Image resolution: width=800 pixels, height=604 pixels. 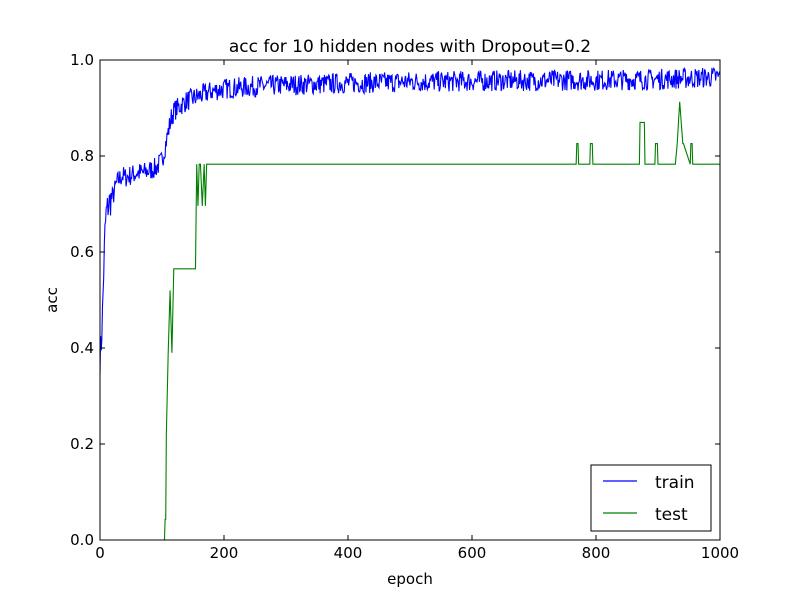 I want to click on y-tick-label: 0.0, so click(x=82, y=540).